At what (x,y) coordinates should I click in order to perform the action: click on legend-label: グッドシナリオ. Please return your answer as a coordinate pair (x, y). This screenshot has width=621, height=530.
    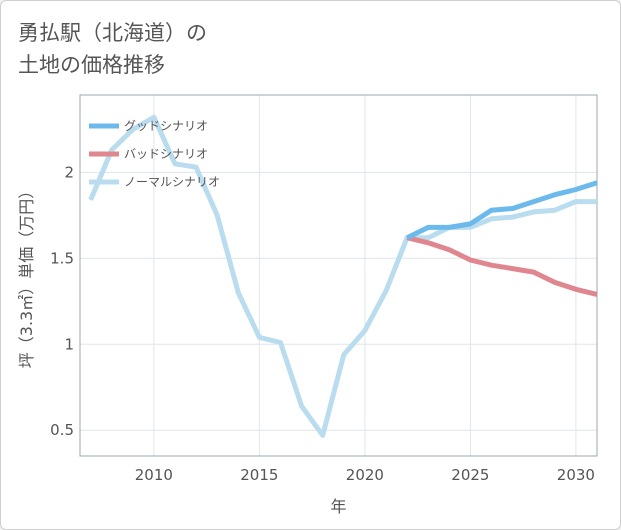
    Looking at the image, I should click on (166, 126).